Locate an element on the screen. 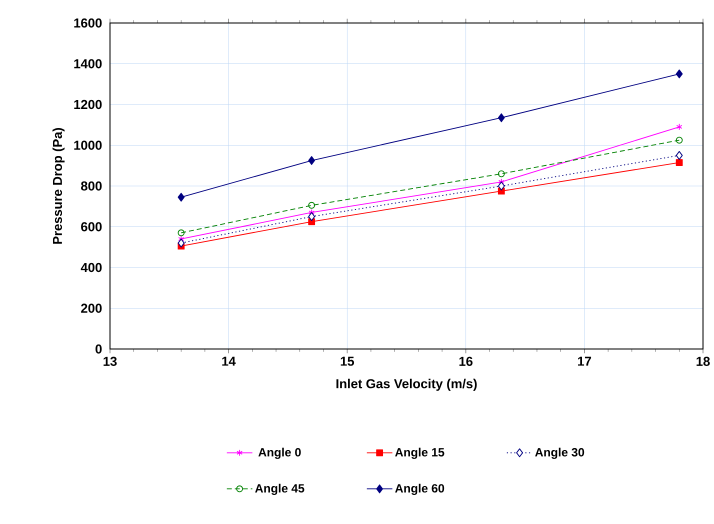  y-tick-label: 0 is located at coordinates (99, 349).